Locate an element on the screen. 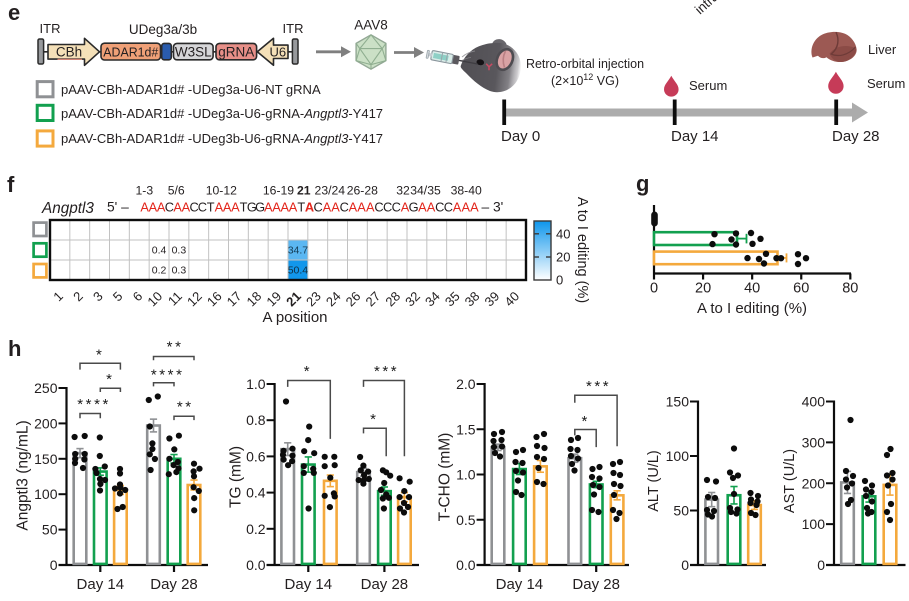 This screenshot has height=601, width=909. svg-text: W3SL is located at coordinates (193, 52).